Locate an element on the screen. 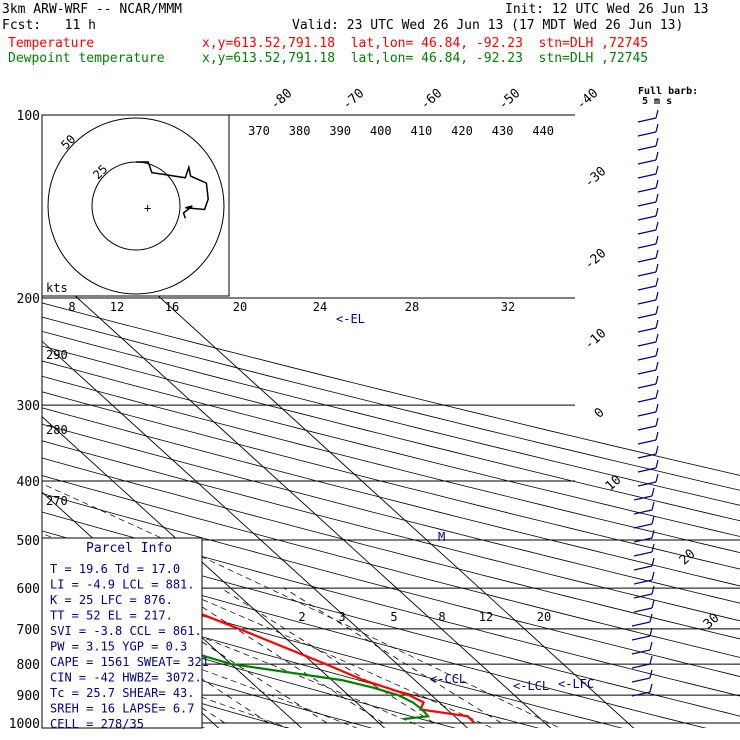 The image size is (740, 740). annotation-label: <-LCL is located at coordinates (531, 686).